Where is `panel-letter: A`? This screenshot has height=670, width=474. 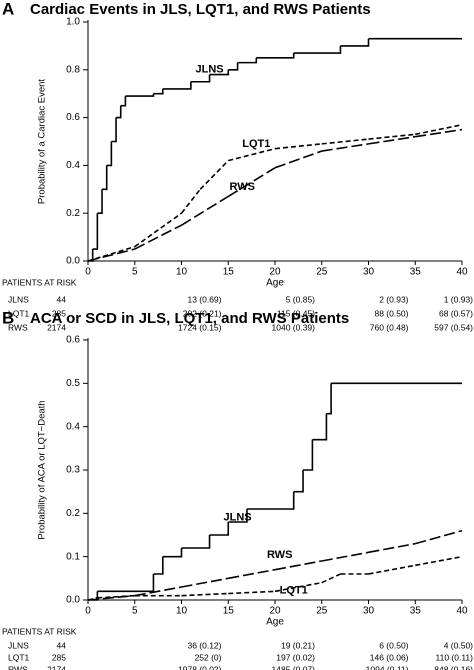 panel-letter: A is located at coordinates (8, 9).